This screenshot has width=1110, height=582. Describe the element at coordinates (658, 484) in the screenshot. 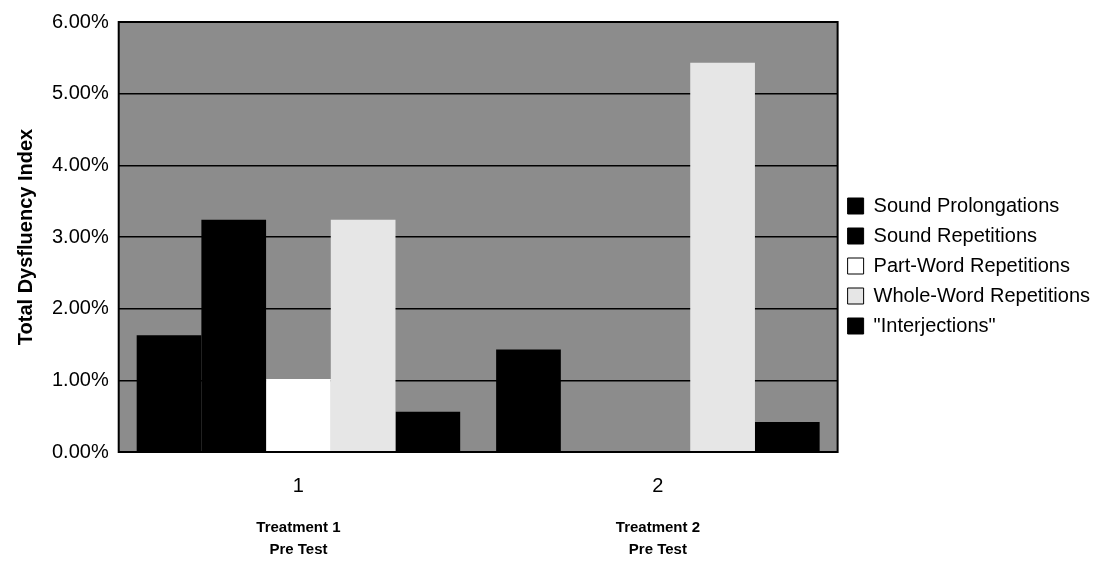

I see `x-tick-label: 2` at that location.